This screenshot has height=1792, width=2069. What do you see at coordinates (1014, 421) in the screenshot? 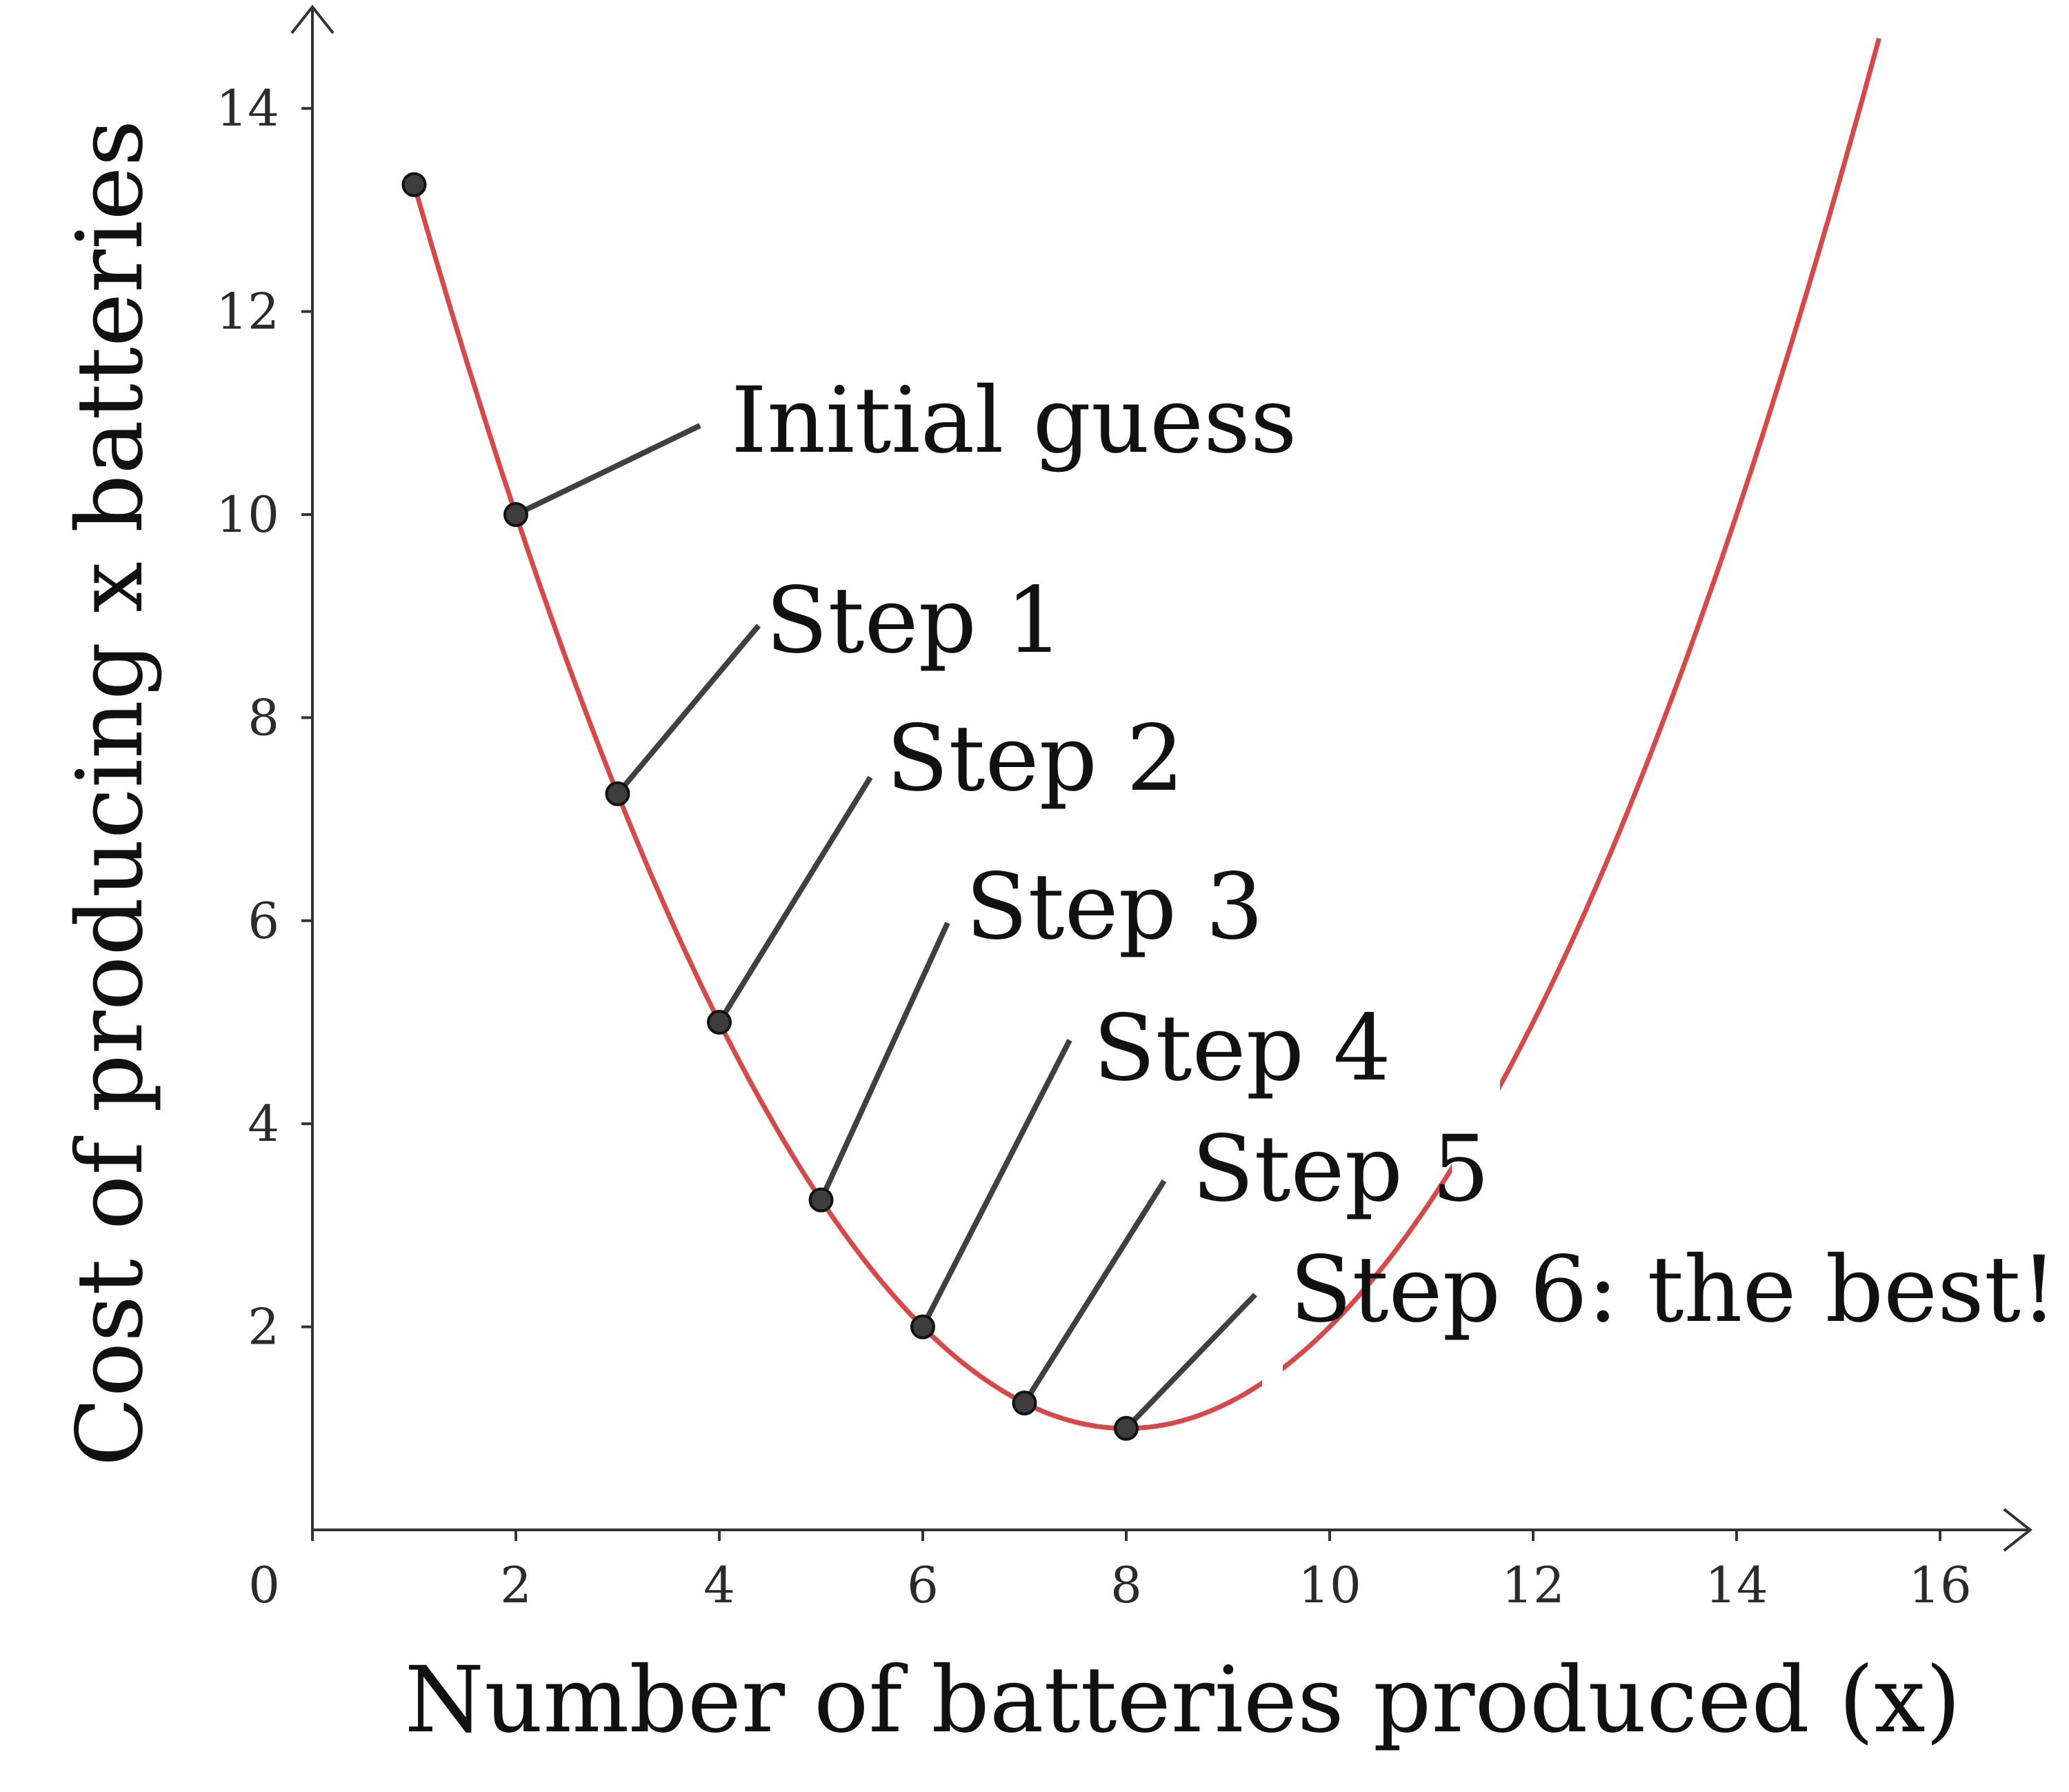
I see `annotation-label: Initial guess` at bounding box center [1014, 421].